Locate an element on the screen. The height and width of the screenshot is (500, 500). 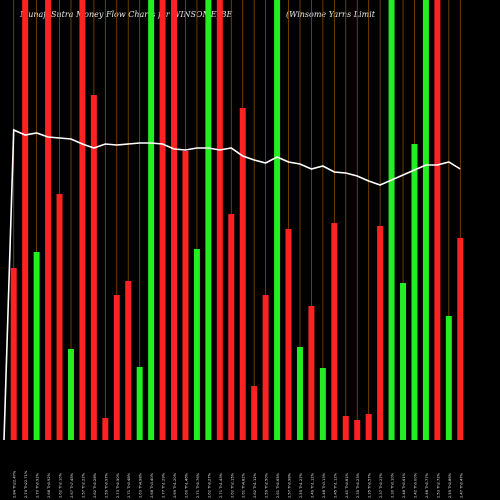
x-tick-label: 2.61 Th0.65% is located at coordinates (278, 485).